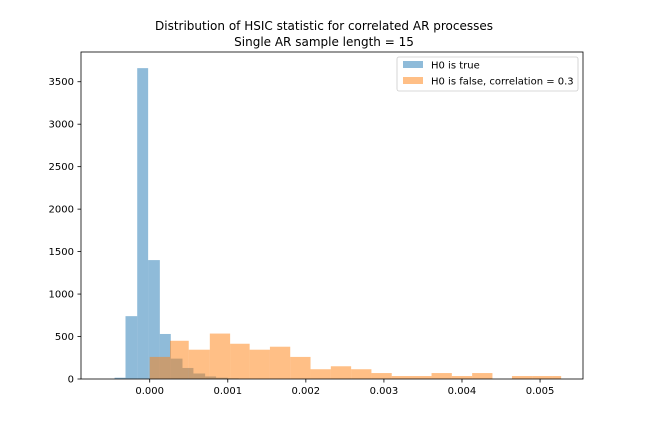 Image resolution: width=648 pixels, height=432 pixels. I want to click on x-tick-label: 0.003, so click(384, 391).